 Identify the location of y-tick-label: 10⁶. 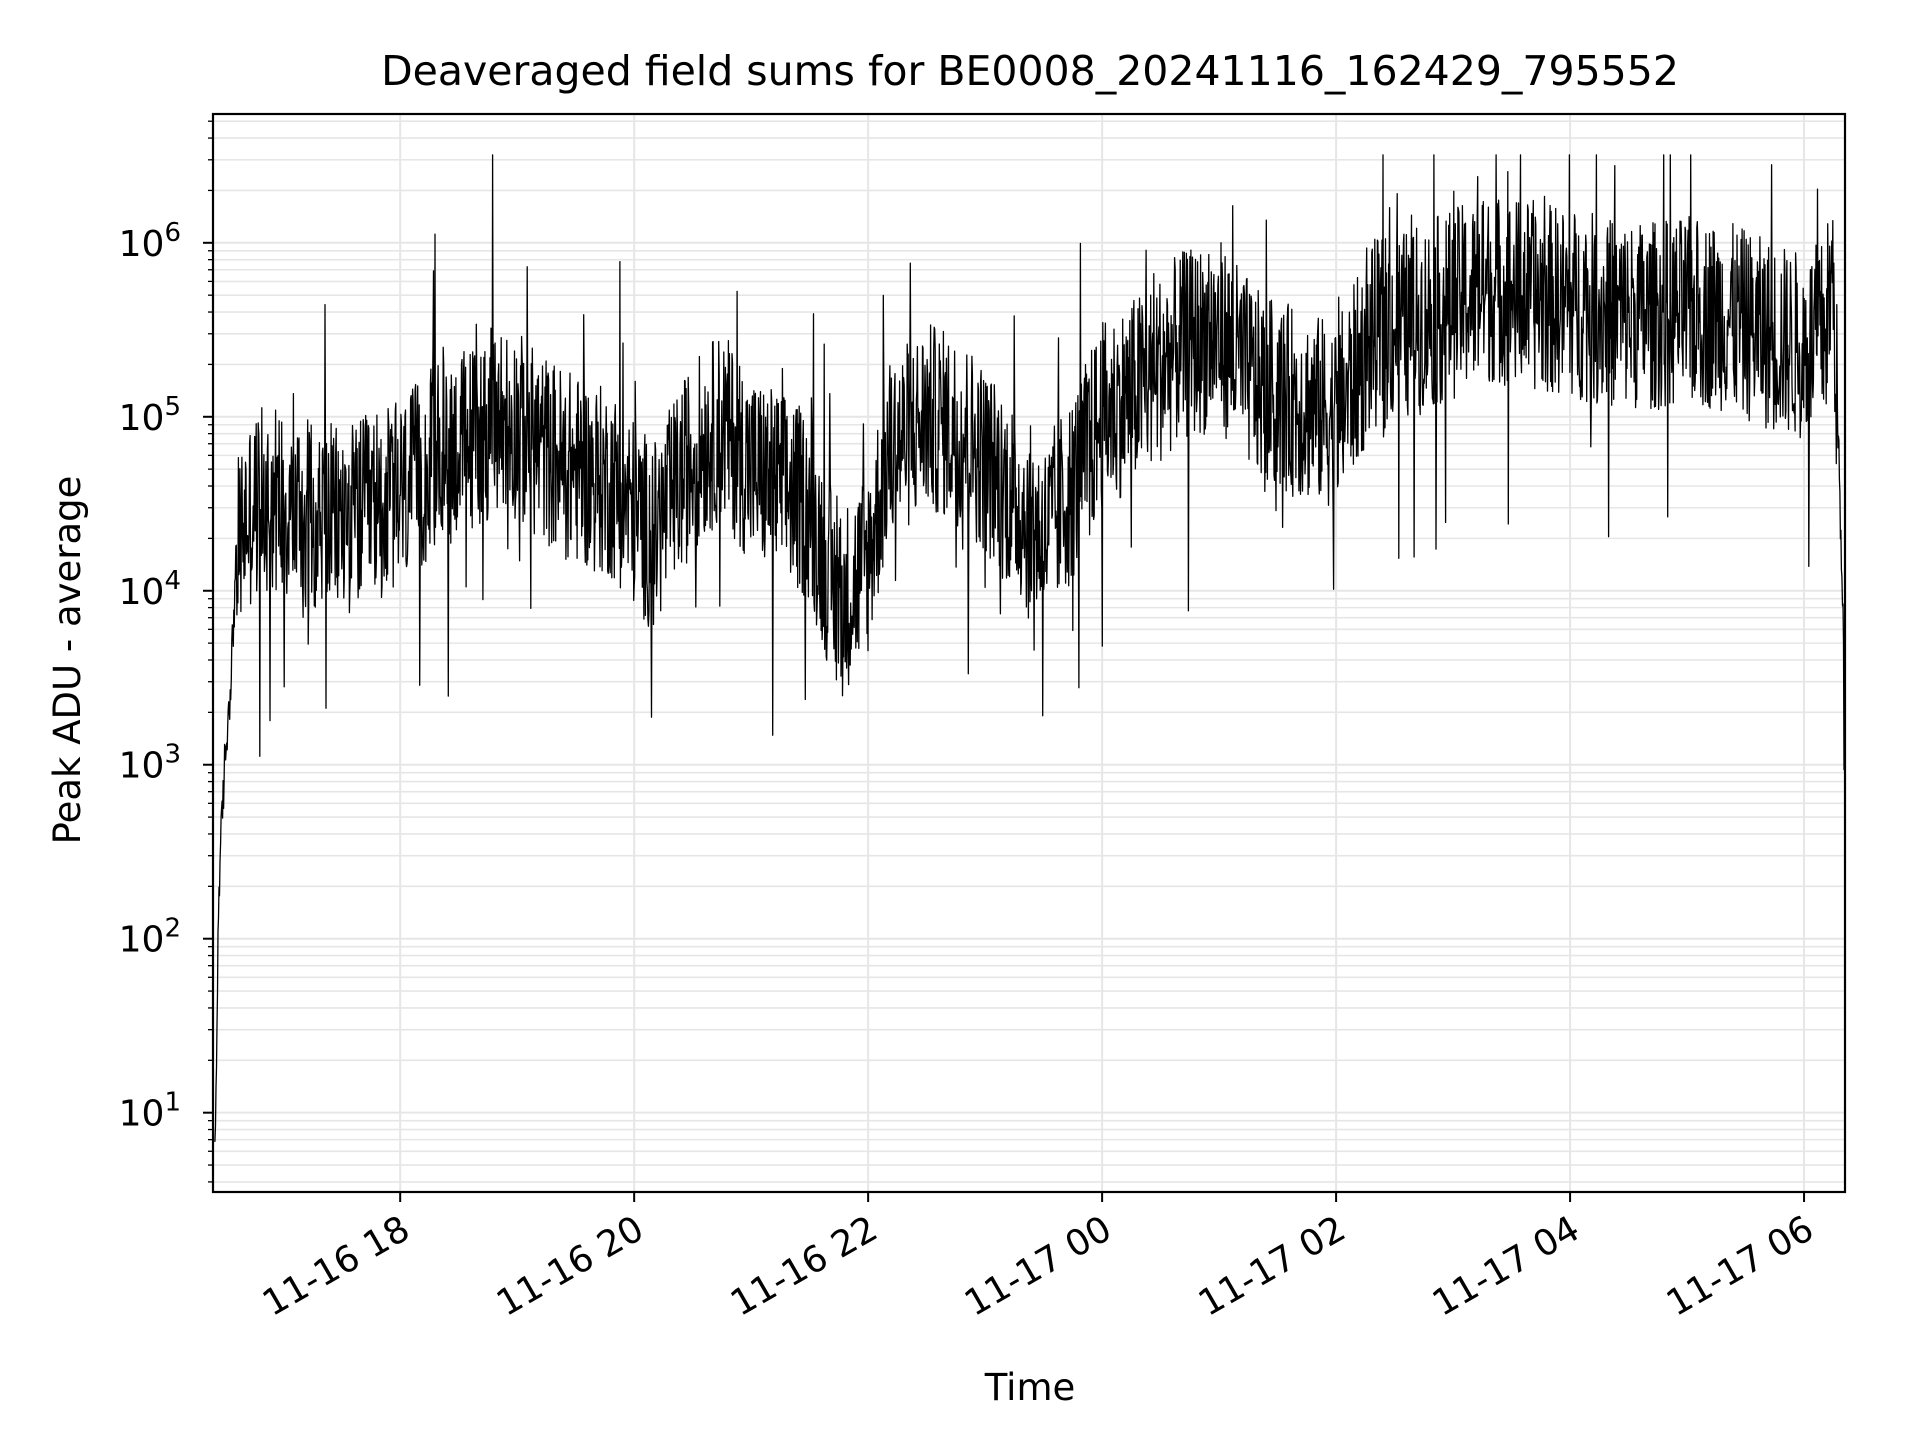
(150, 241).